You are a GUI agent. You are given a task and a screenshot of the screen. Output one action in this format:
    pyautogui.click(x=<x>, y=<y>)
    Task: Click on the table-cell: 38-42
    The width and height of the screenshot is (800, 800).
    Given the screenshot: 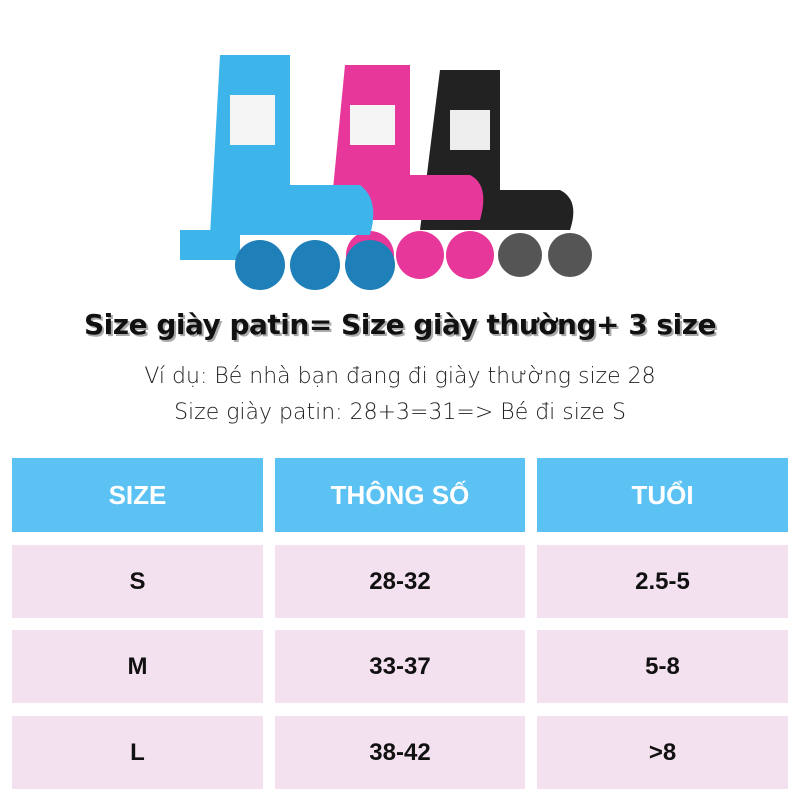 What is the action you would take?
    pyautogui.click(x=400, y=752)
    